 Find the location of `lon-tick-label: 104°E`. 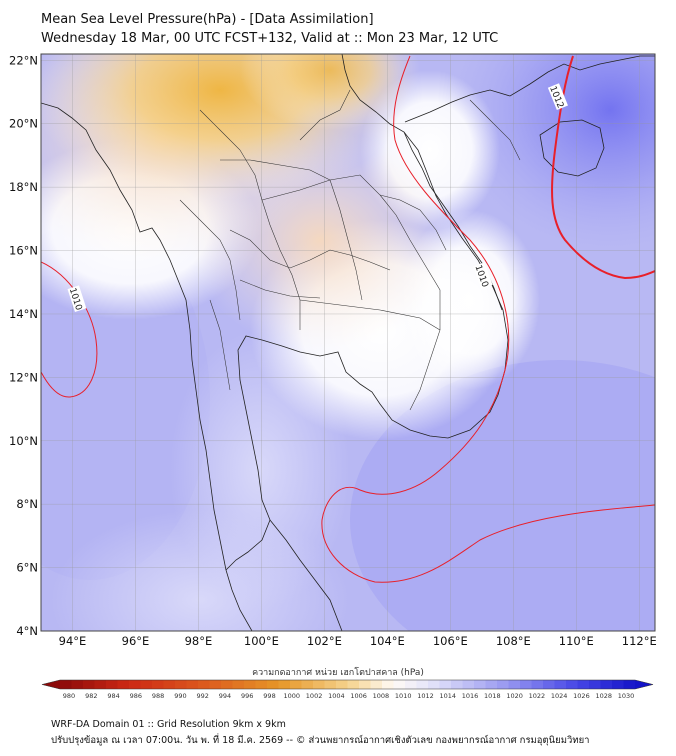

lon-tick-label: 104°E is located at coordinates (387, 641).